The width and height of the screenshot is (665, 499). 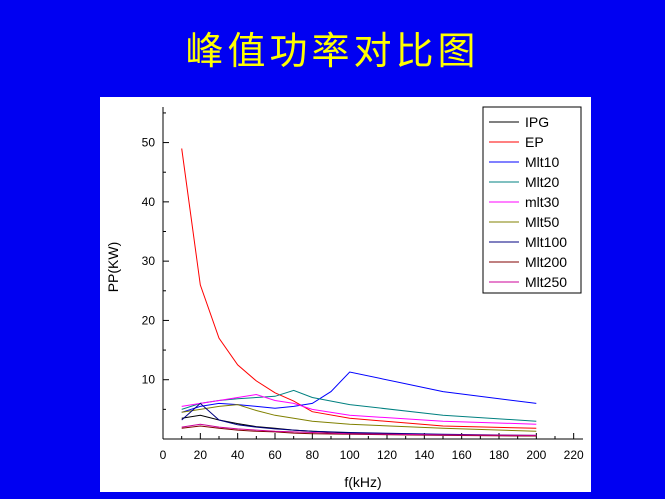 I want to click on series-line-mlt20, so click(x=359, y=405).